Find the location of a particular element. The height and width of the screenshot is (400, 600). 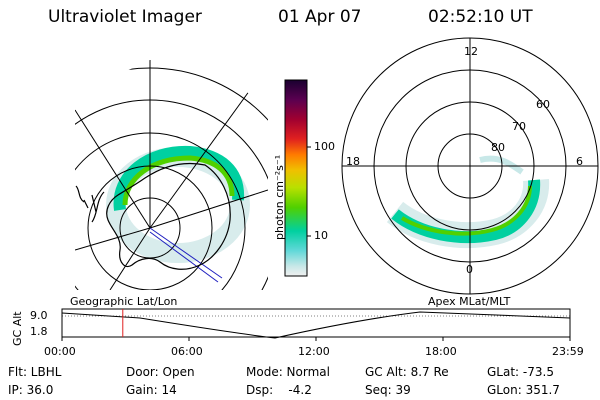

mlat-label-80: 80 is located at coordinates (498, 147).